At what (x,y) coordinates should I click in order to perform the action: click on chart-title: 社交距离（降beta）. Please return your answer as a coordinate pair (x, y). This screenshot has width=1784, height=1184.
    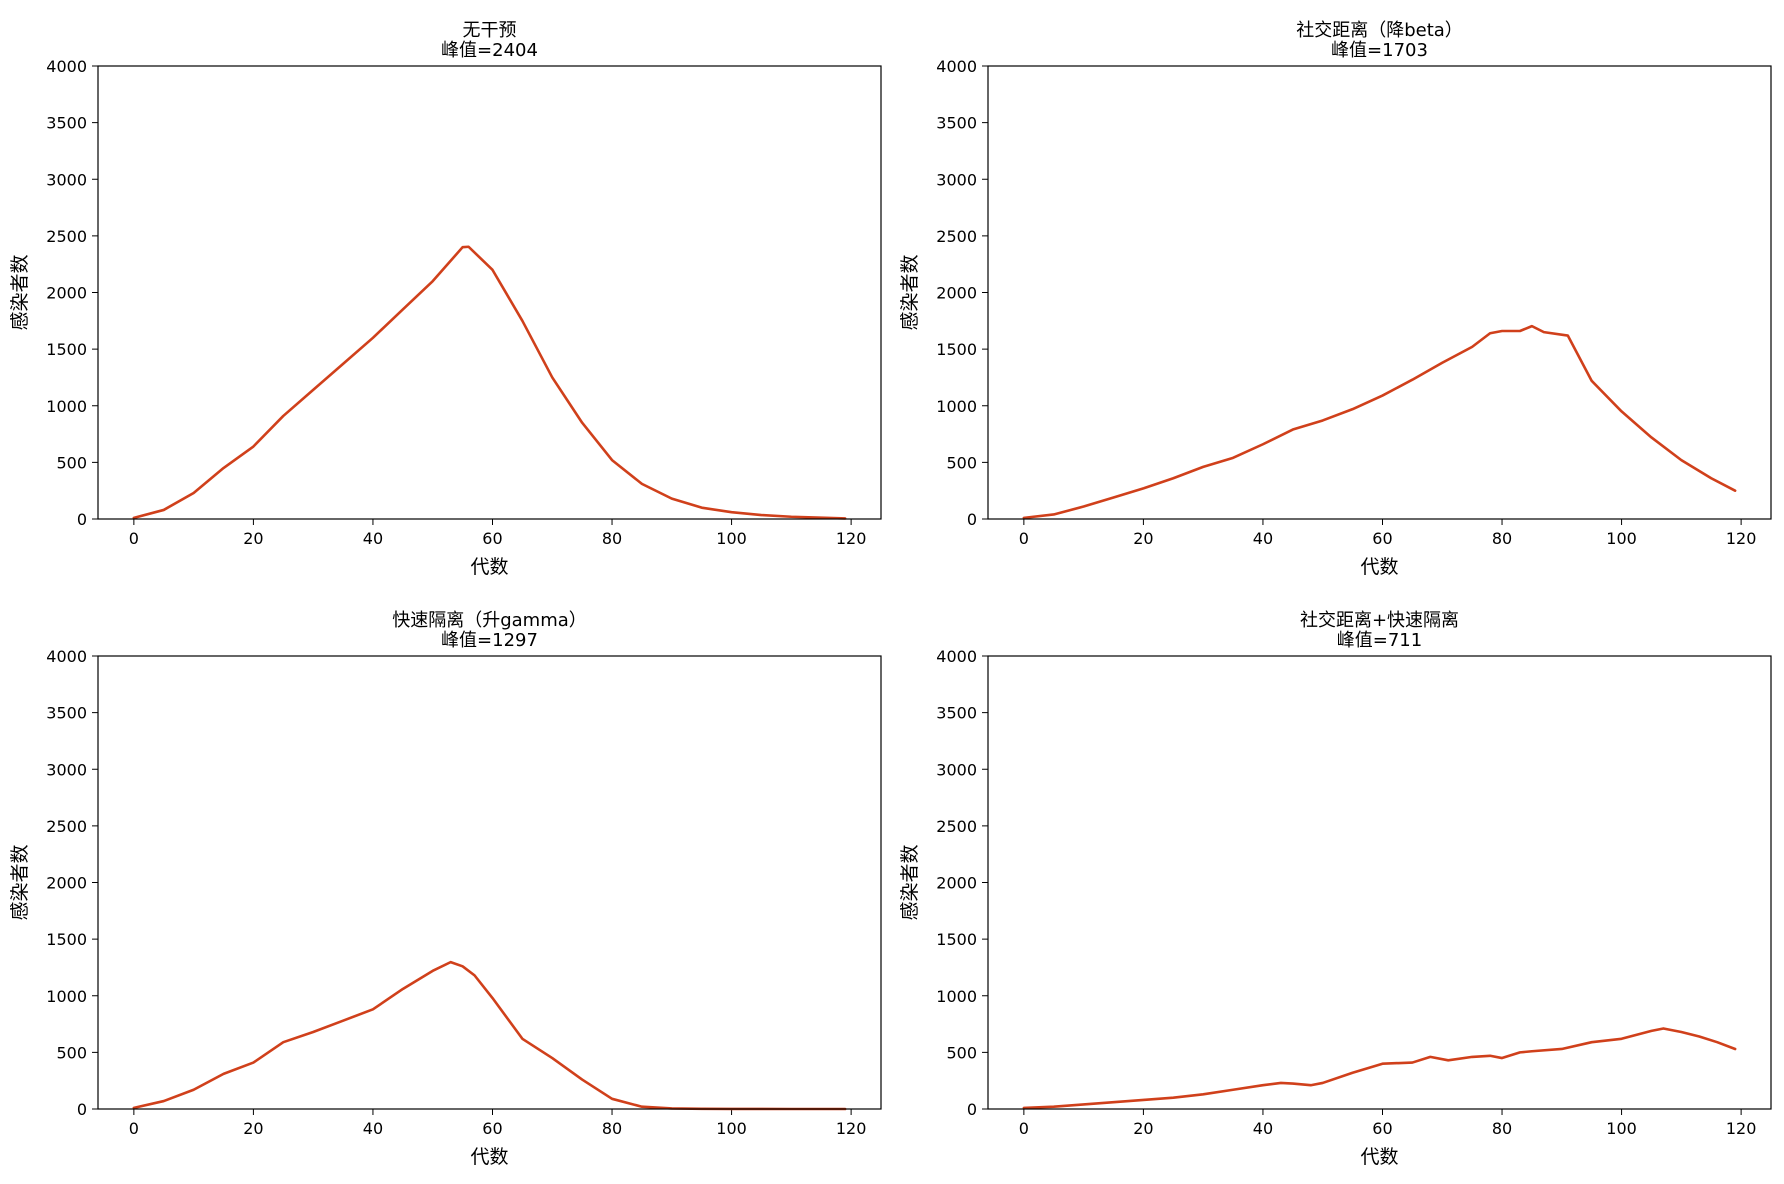
    Looking at the image, I should click on (1379, 30).